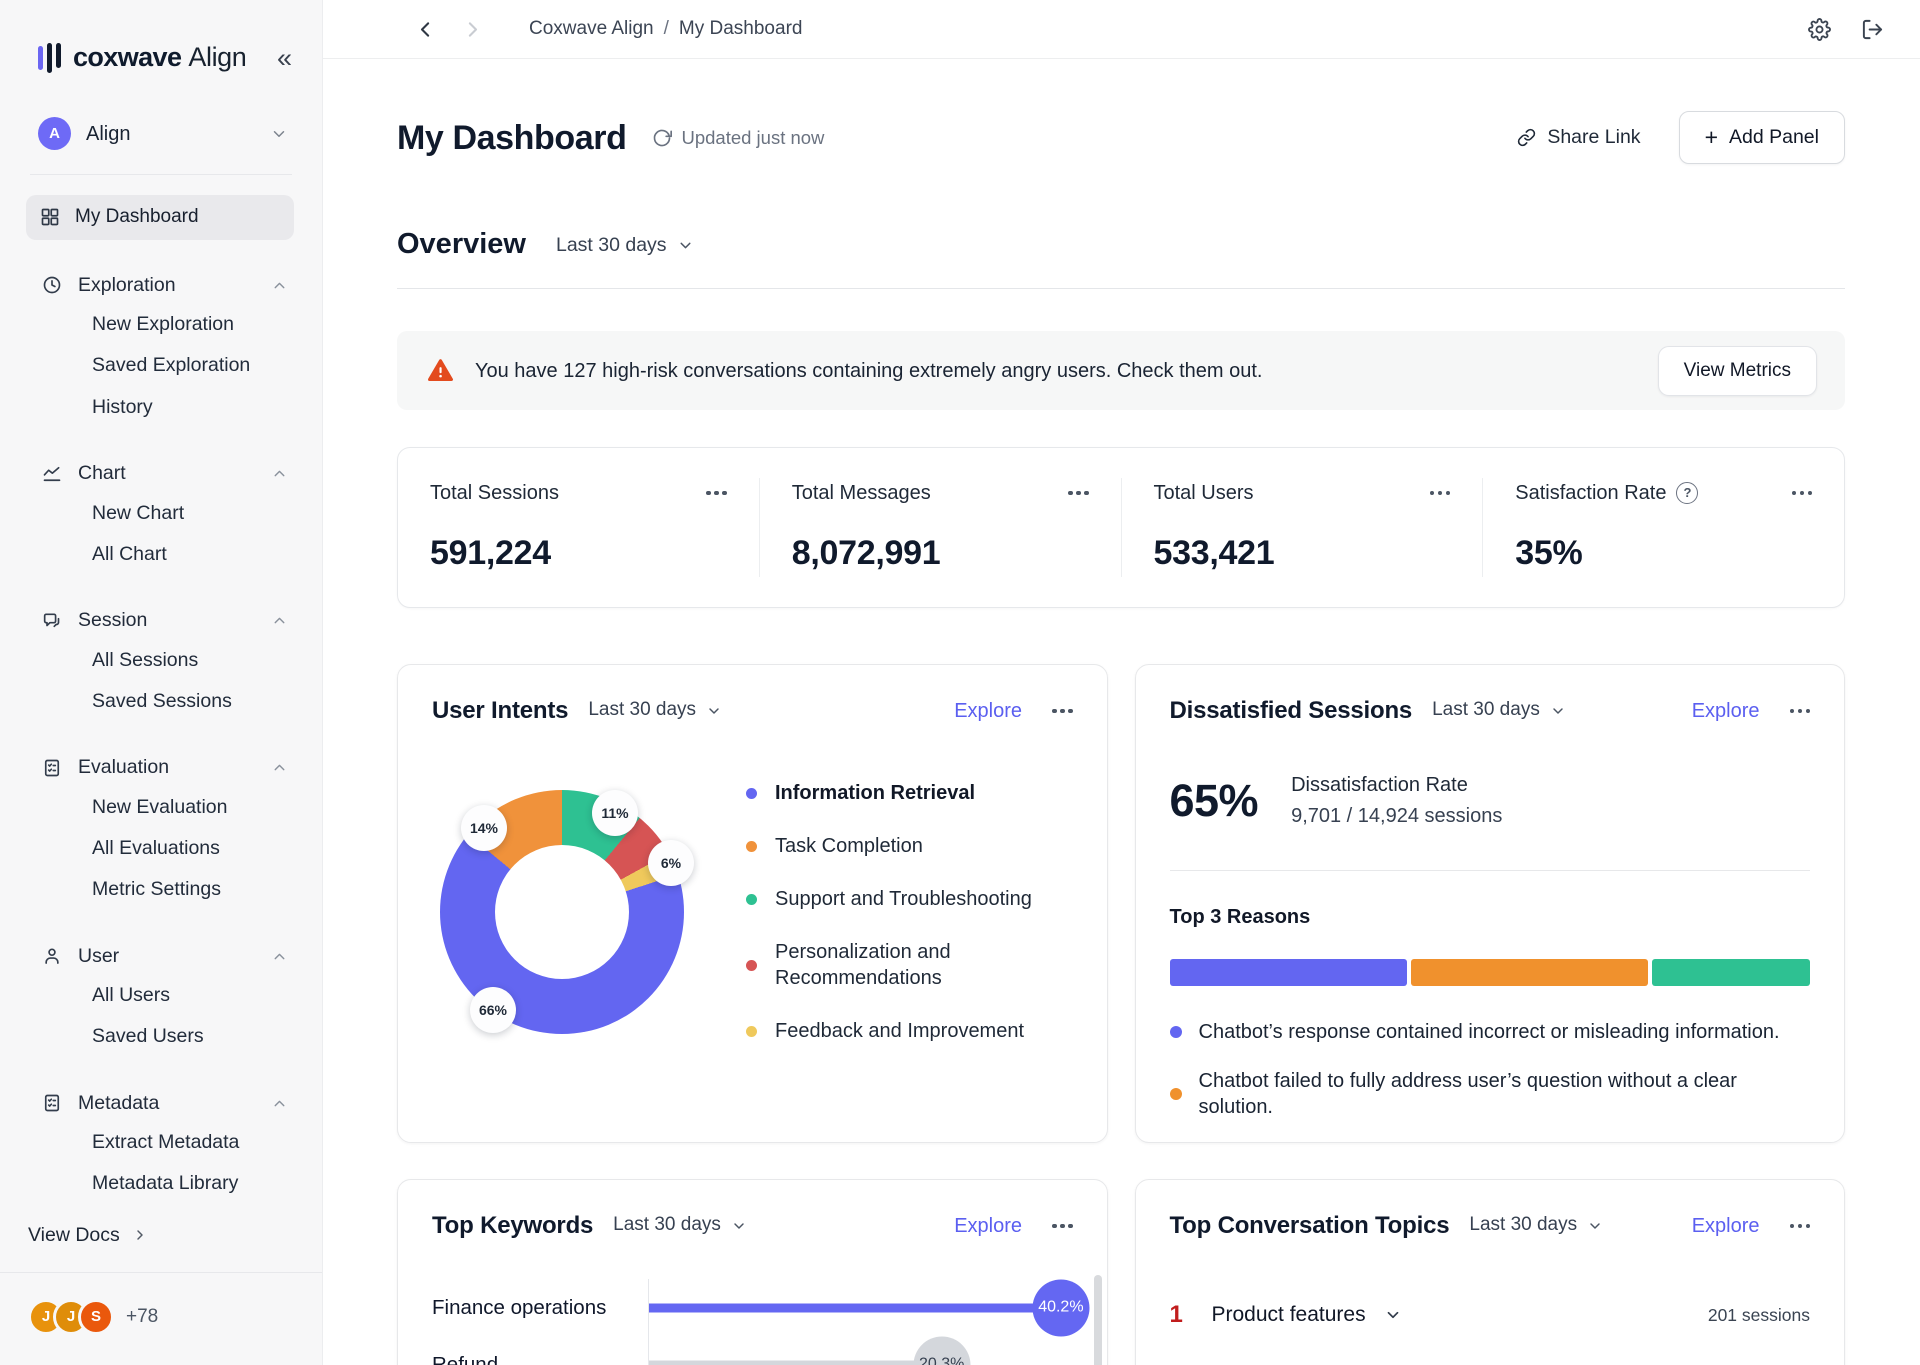 The image size is (1920, 1365). What do you see at coordinates (161, 1103) in the screenshot?
I see `sidebar-item-metadata: Metadata` at bounding box center [161, 1103].